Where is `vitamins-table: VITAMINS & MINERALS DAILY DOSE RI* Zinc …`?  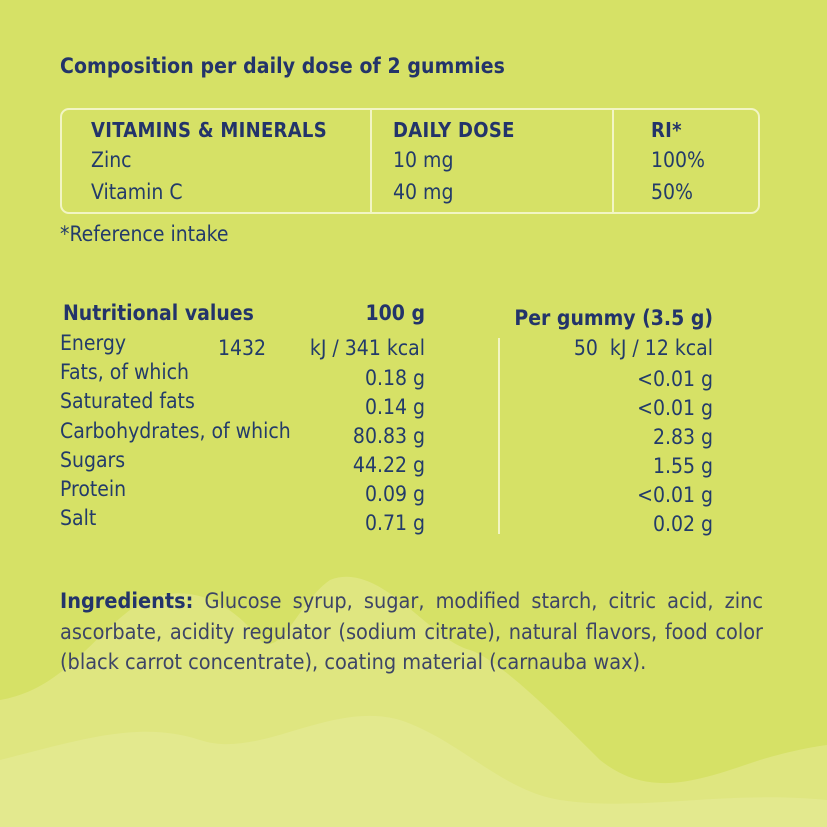 vitamins-table: VITAMINS & MINERALS DAILY DOSE RI* Zinc … is located at coordinates (410, 161).